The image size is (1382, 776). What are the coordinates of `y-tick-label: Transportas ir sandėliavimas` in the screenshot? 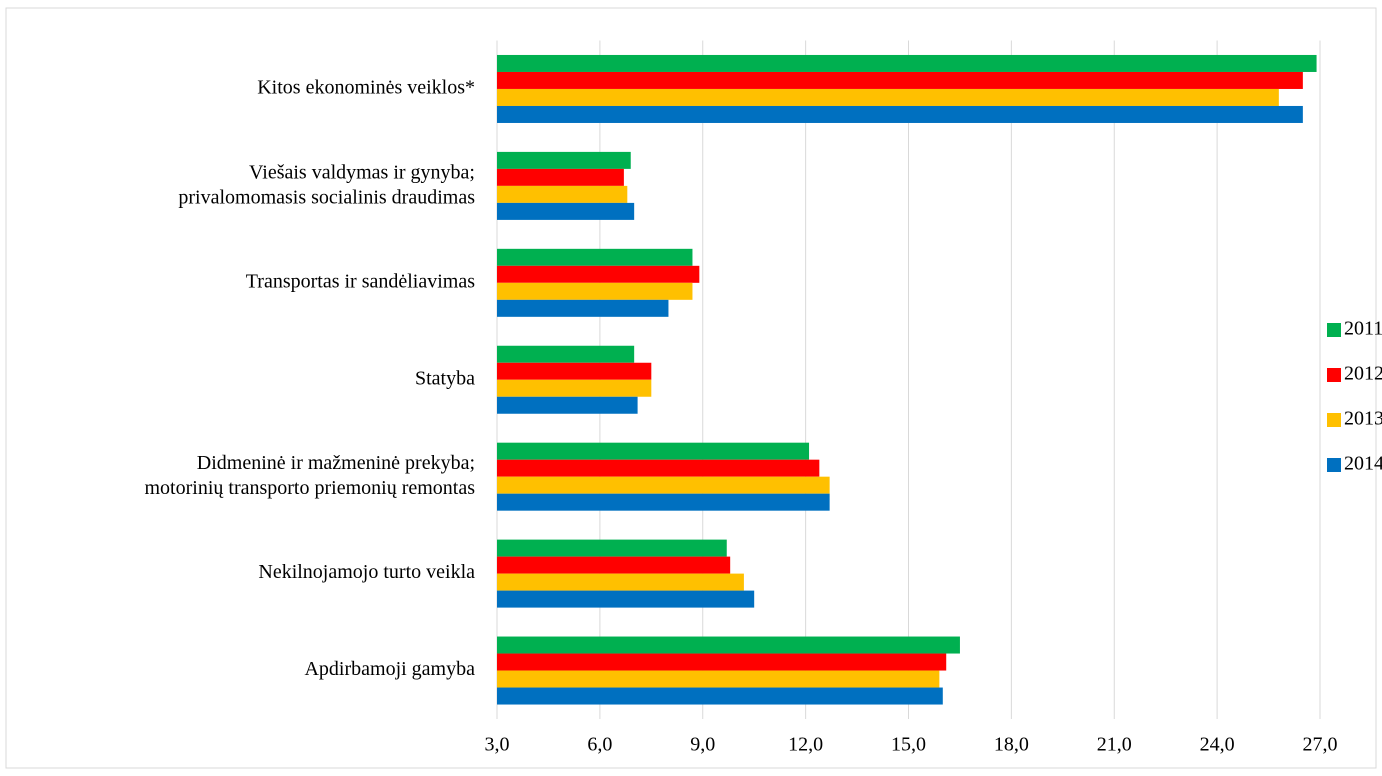 It's located at (360, 281).